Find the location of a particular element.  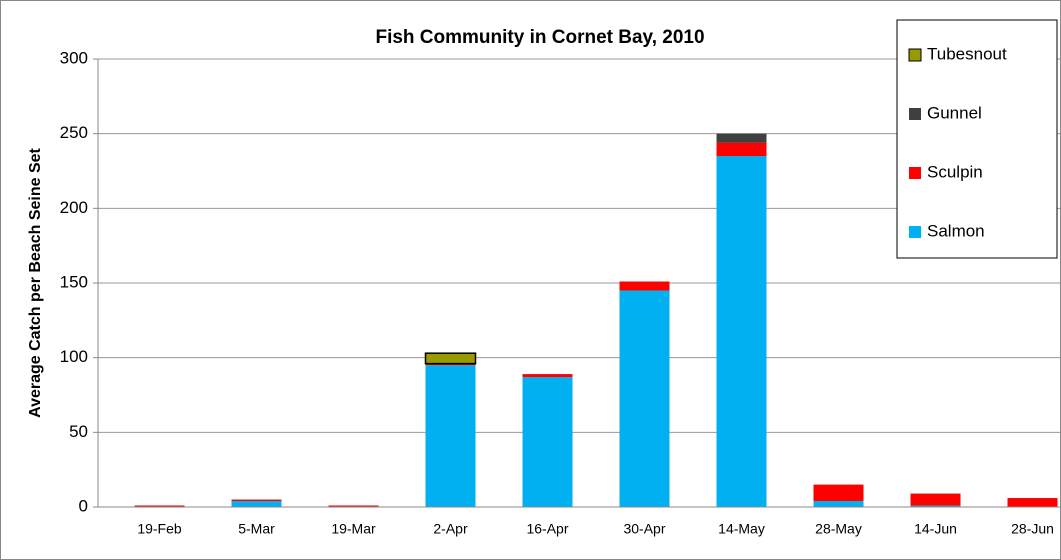

x-tick-label: 2-Apr is located at coordinates (450, 529).